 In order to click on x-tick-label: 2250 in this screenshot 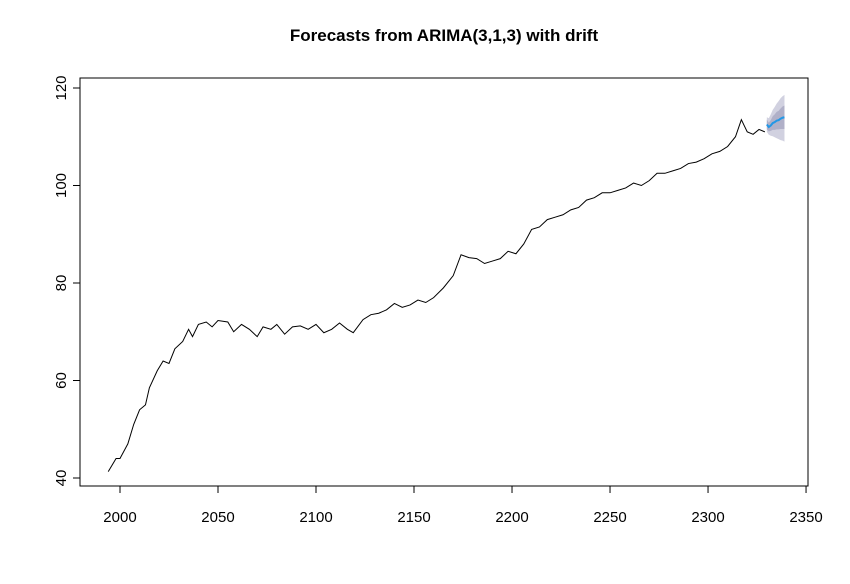, I will do `click(609, 517)`.